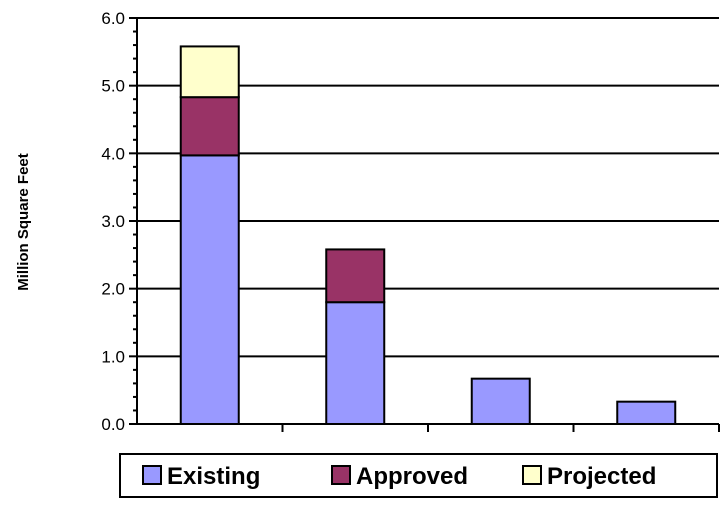 The image size is (723, 525). What do you see at coordinates (601, 476) in the screenshot?
I see `legend-label-projected: Projected` at bounding box center [601, 476].